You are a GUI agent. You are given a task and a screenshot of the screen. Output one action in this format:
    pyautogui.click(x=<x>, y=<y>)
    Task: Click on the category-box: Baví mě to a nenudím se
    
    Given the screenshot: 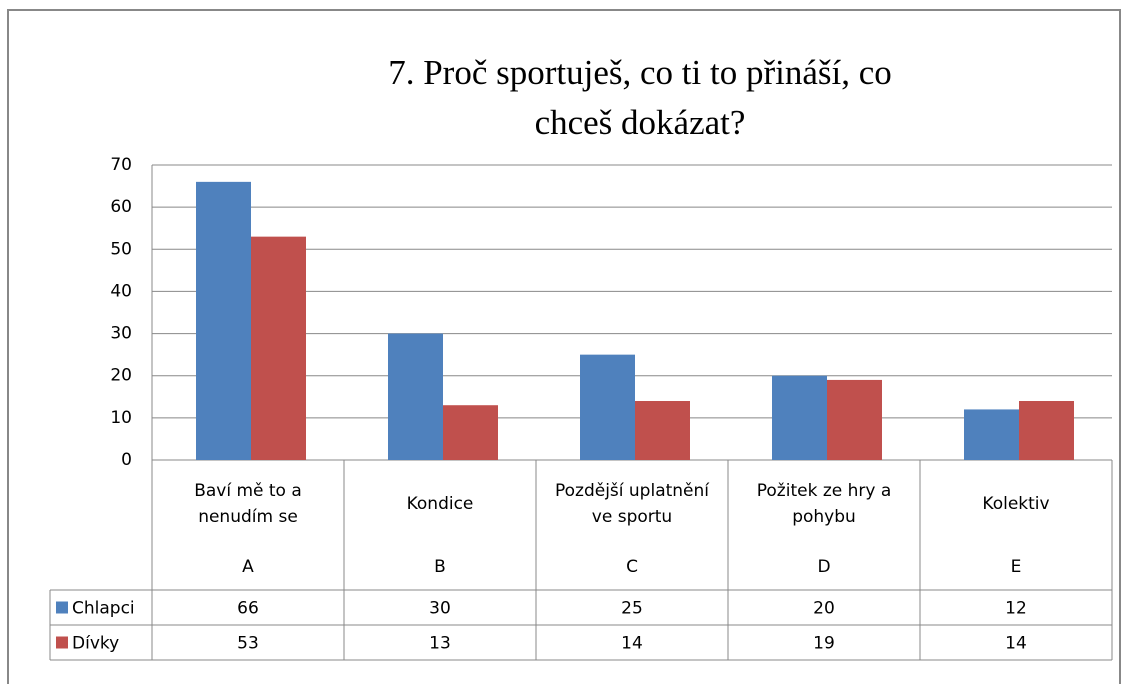 What is the action you would take?
    pyautogui.click(x=248, y=504)
    